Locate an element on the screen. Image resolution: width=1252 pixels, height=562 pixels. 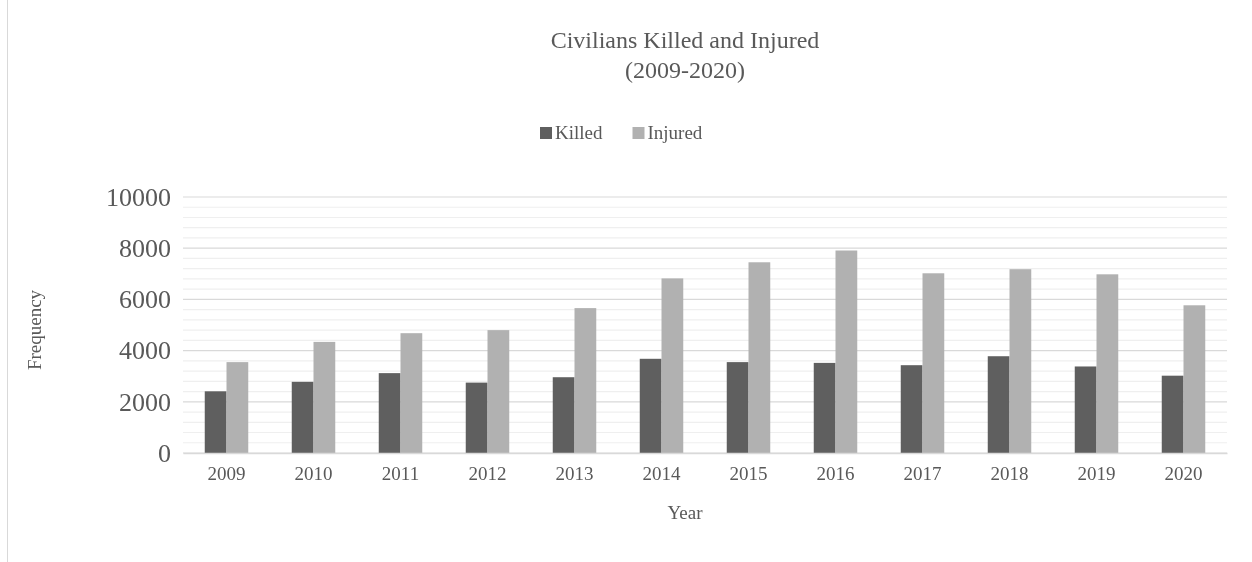
legend-label: Injured is located at coordinates (675, 132).